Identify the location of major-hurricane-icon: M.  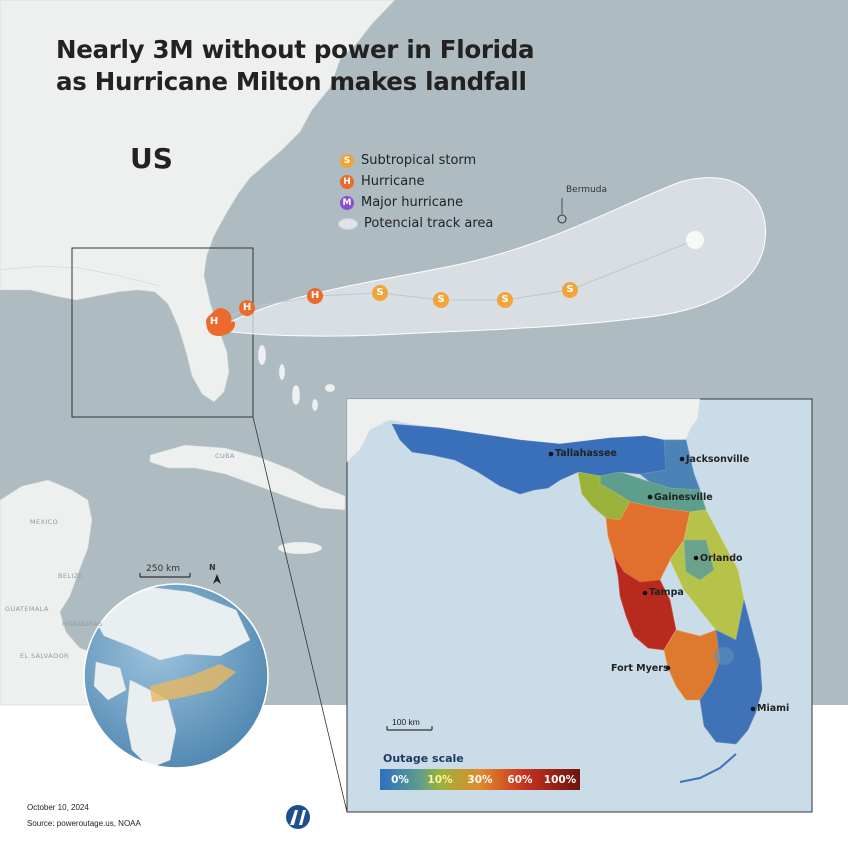
(347, 202).